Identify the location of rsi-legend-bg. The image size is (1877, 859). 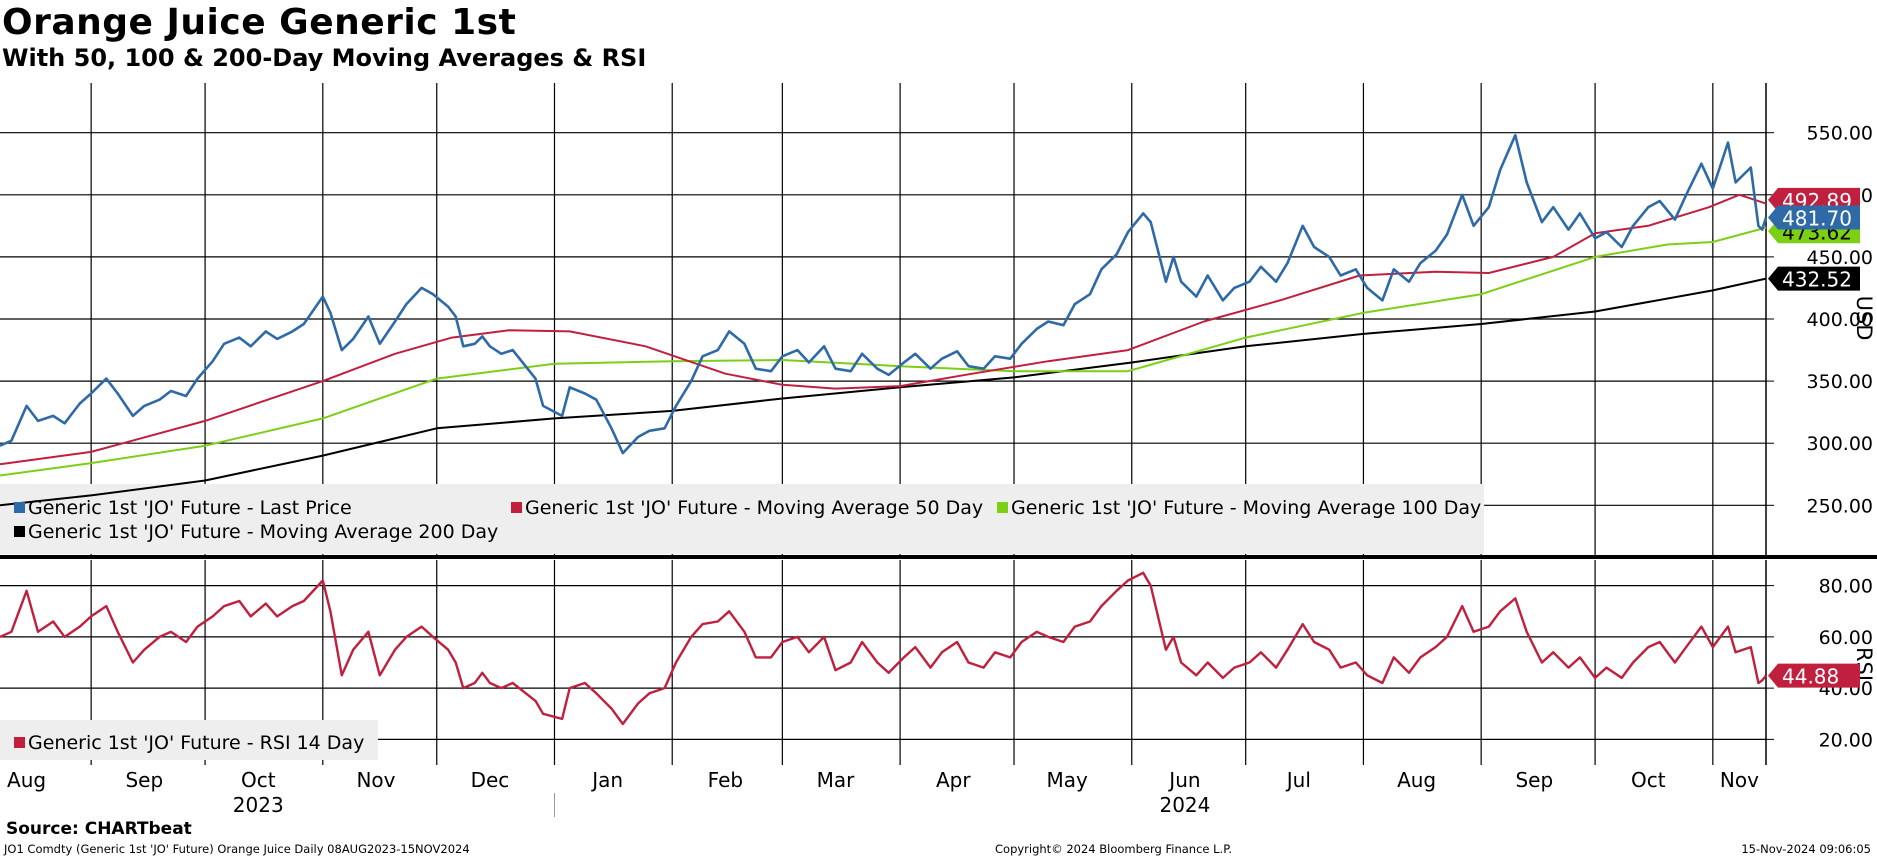
(189, 740).